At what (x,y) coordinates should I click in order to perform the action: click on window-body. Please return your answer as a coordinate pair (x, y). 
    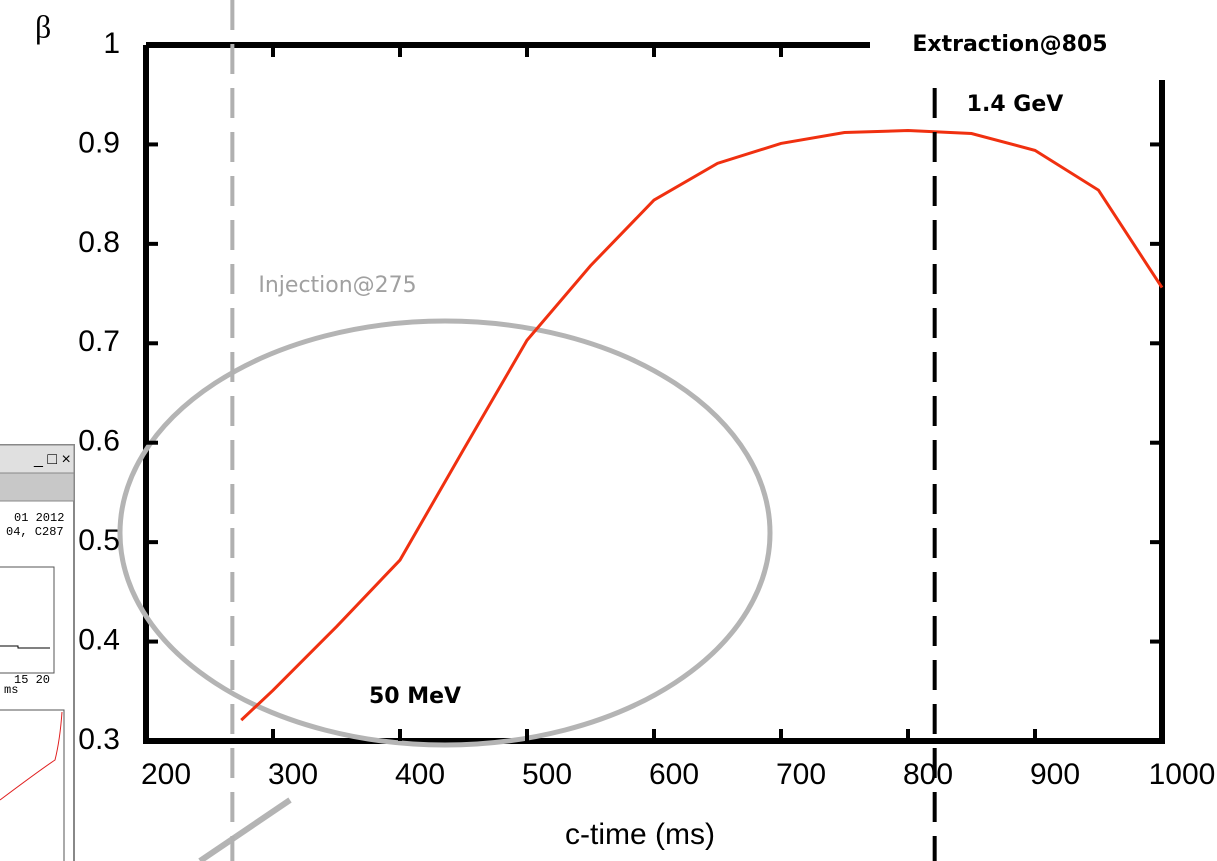
    Looking at the image, I should click on (37, 652).